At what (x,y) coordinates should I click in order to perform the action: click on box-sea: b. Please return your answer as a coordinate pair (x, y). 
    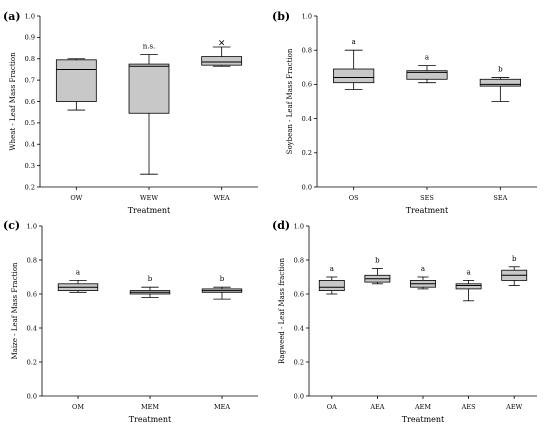
    Looking at the image, I should click on (500, 84).